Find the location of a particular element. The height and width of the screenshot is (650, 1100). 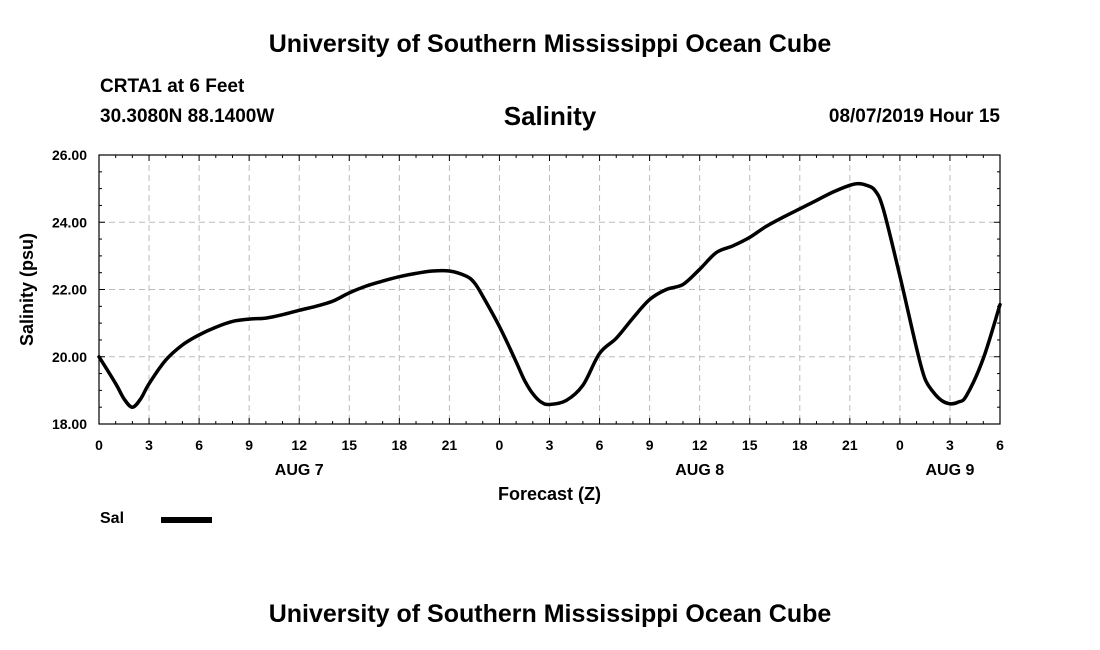

legend-label: Sal is located at coordinates (112, 518).